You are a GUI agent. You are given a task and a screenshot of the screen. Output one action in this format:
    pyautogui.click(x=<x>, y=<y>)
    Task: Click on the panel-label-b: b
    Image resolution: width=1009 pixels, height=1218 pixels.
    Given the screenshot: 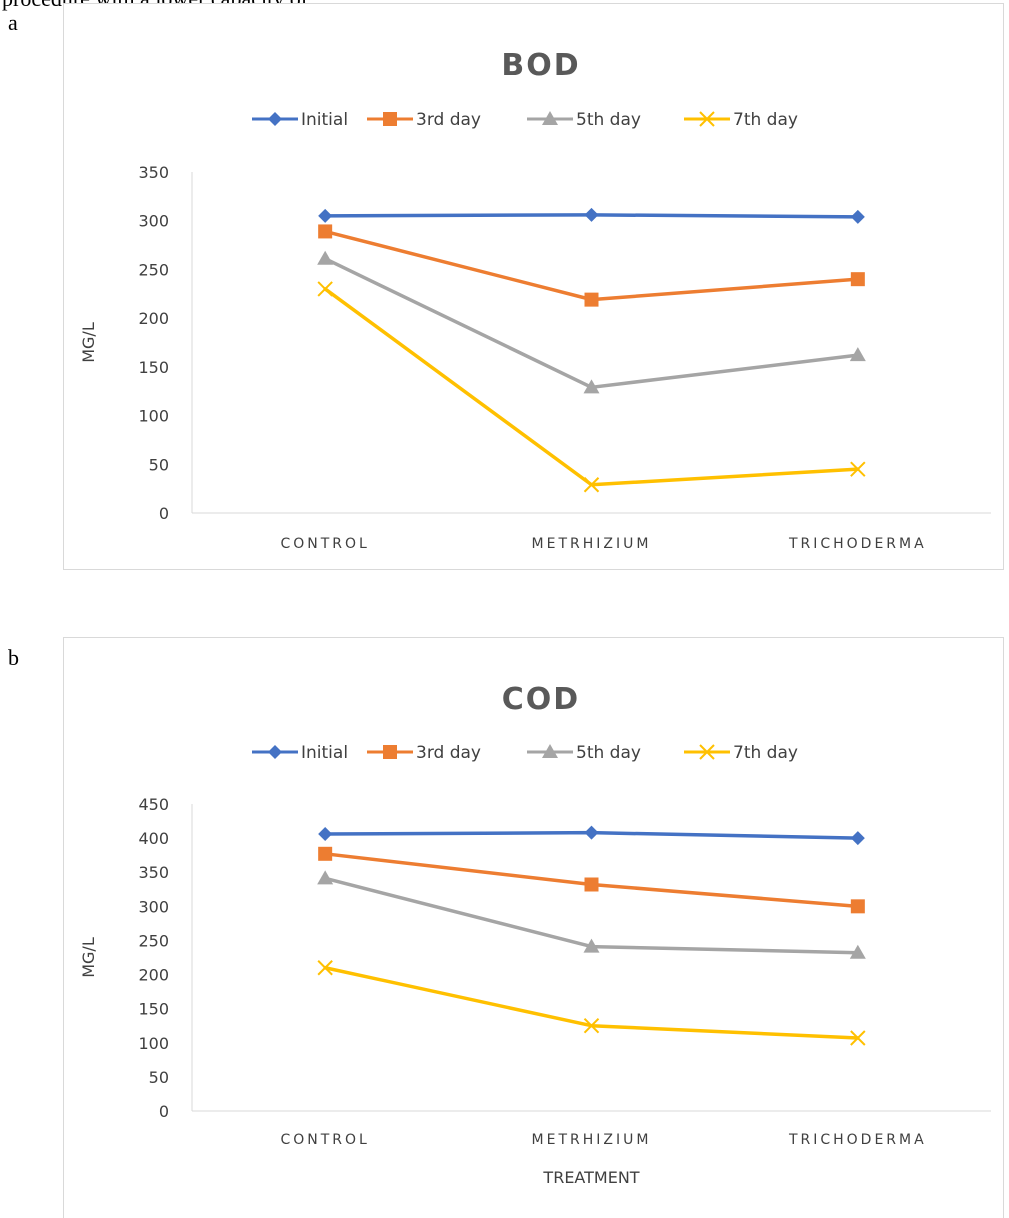 What is the action you would take?
    pyautogui.click(x=13, y=657)
    